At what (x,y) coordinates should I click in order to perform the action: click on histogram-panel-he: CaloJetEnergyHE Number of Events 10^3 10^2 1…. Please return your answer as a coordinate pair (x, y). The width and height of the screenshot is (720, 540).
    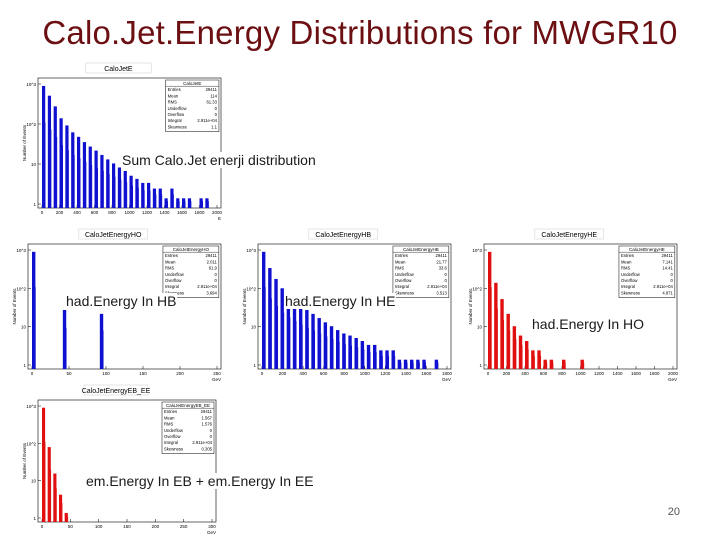
    Looking at the image, I should click on (573, 305).